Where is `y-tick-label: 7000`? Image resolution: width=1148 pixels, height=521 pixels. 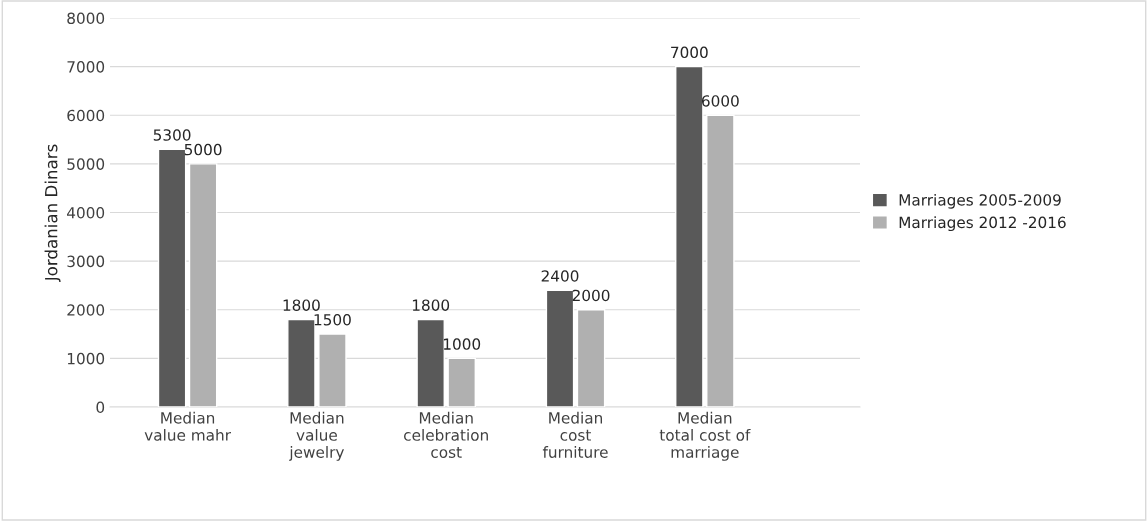 y-tick-label: 7000 is located at coordinates (86, 67).